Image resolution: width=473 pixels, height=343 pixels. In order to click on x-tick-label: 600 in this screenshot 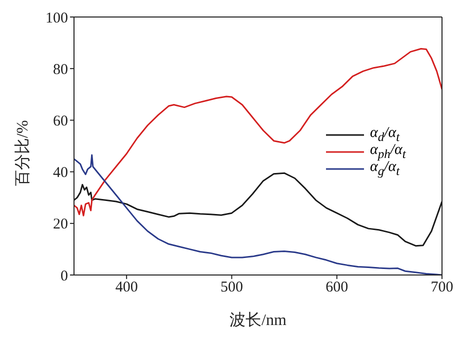, I will do `click(337, 288)`.